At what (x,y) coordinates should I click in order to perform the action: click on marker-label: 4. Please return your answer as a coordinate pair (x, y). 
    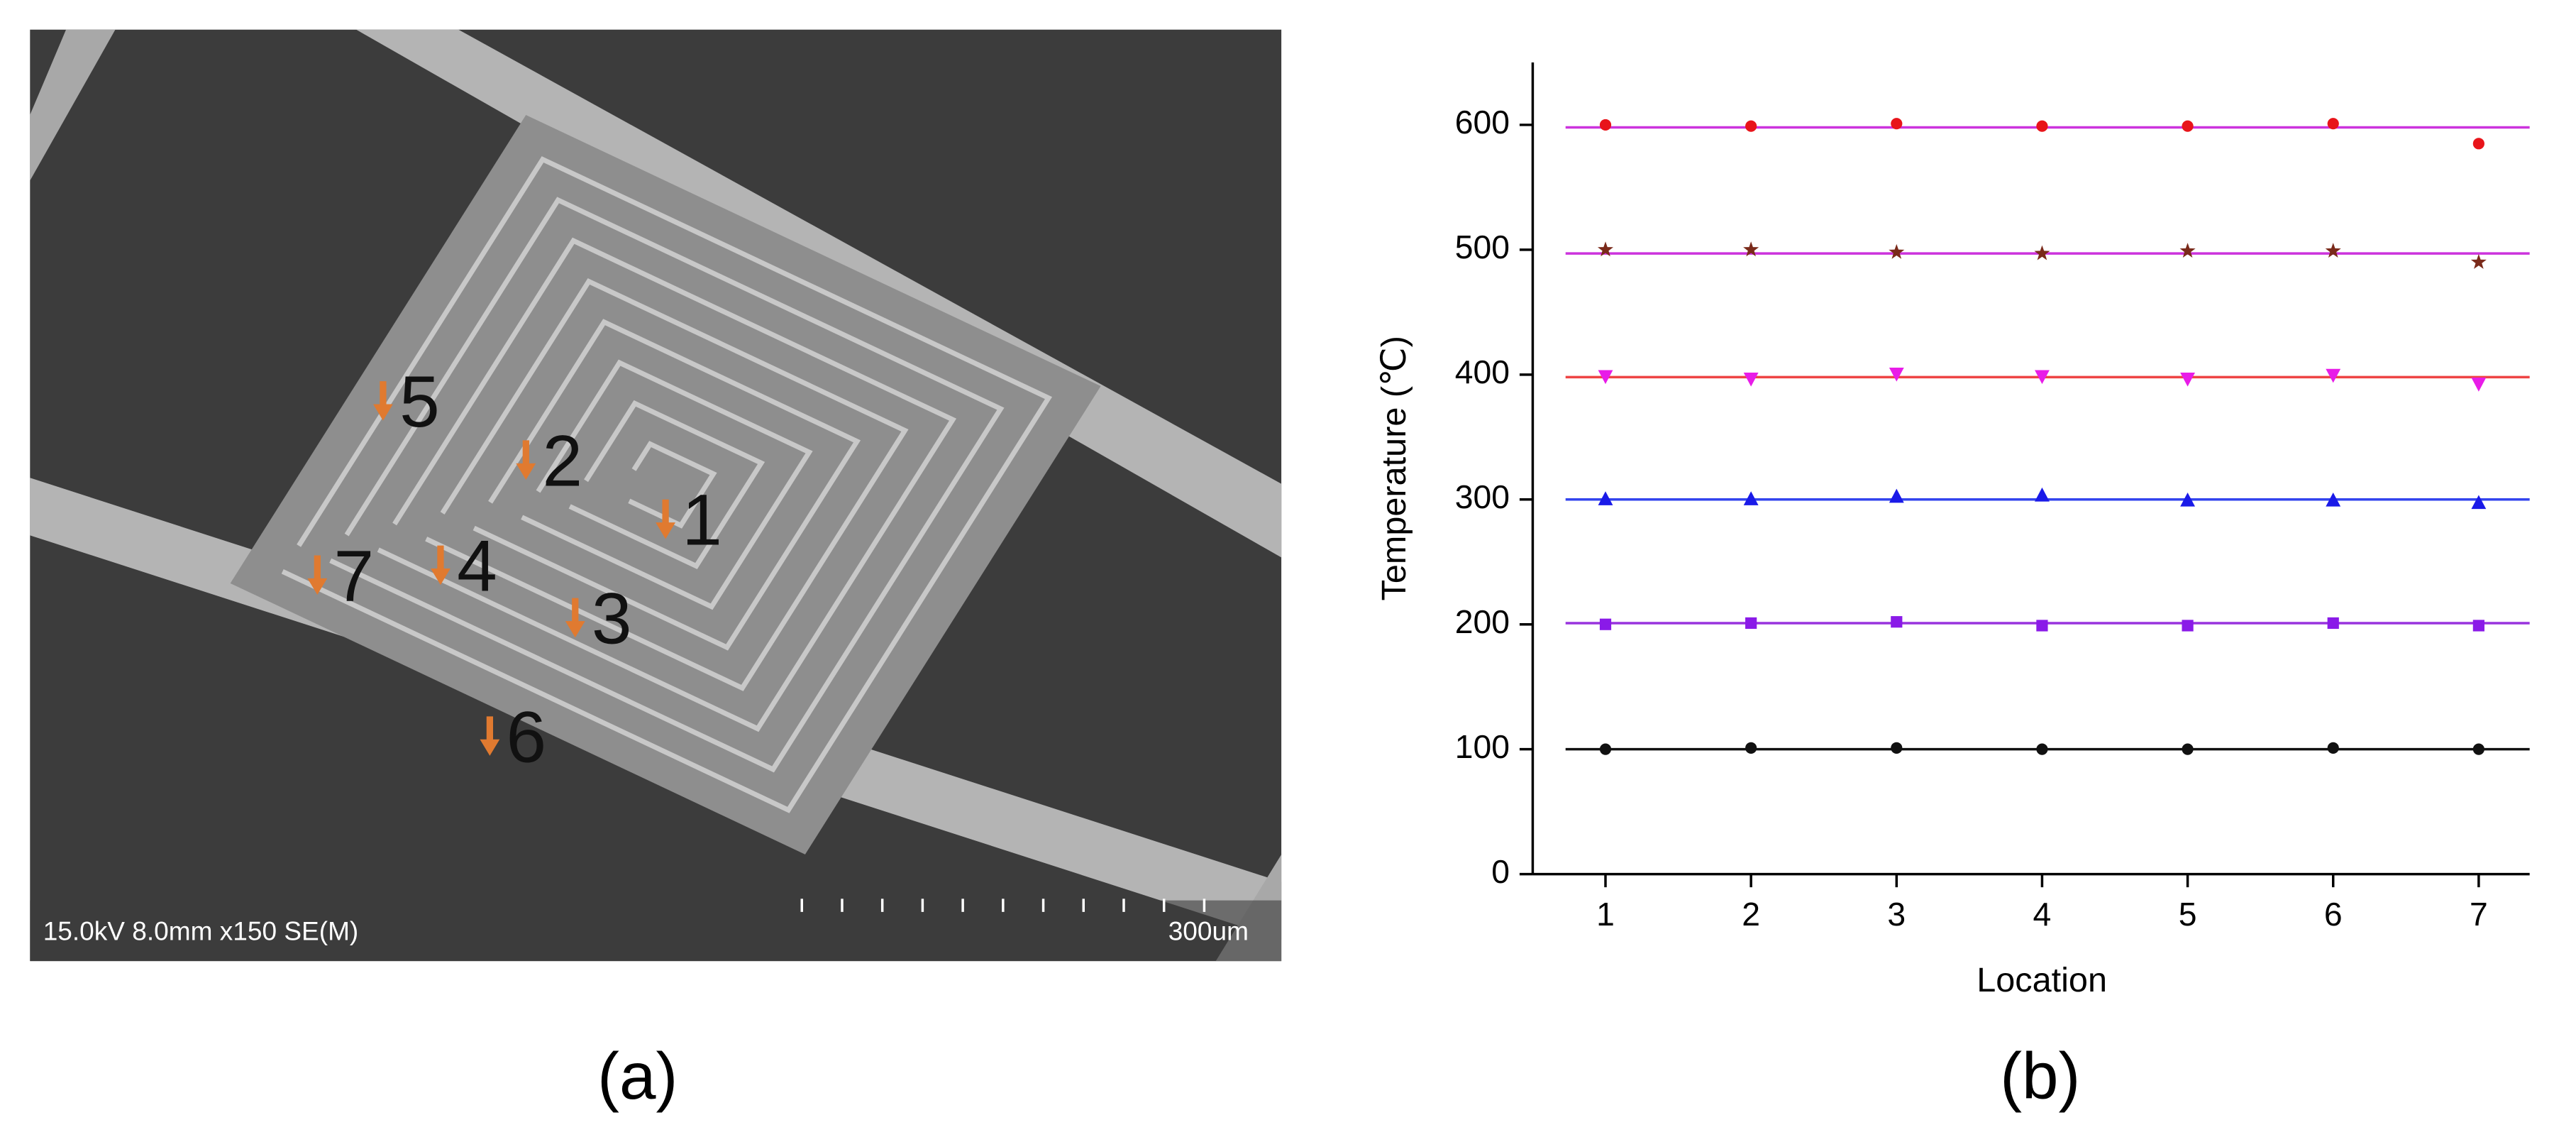
    Looking at the image, I should click on (477, 566).